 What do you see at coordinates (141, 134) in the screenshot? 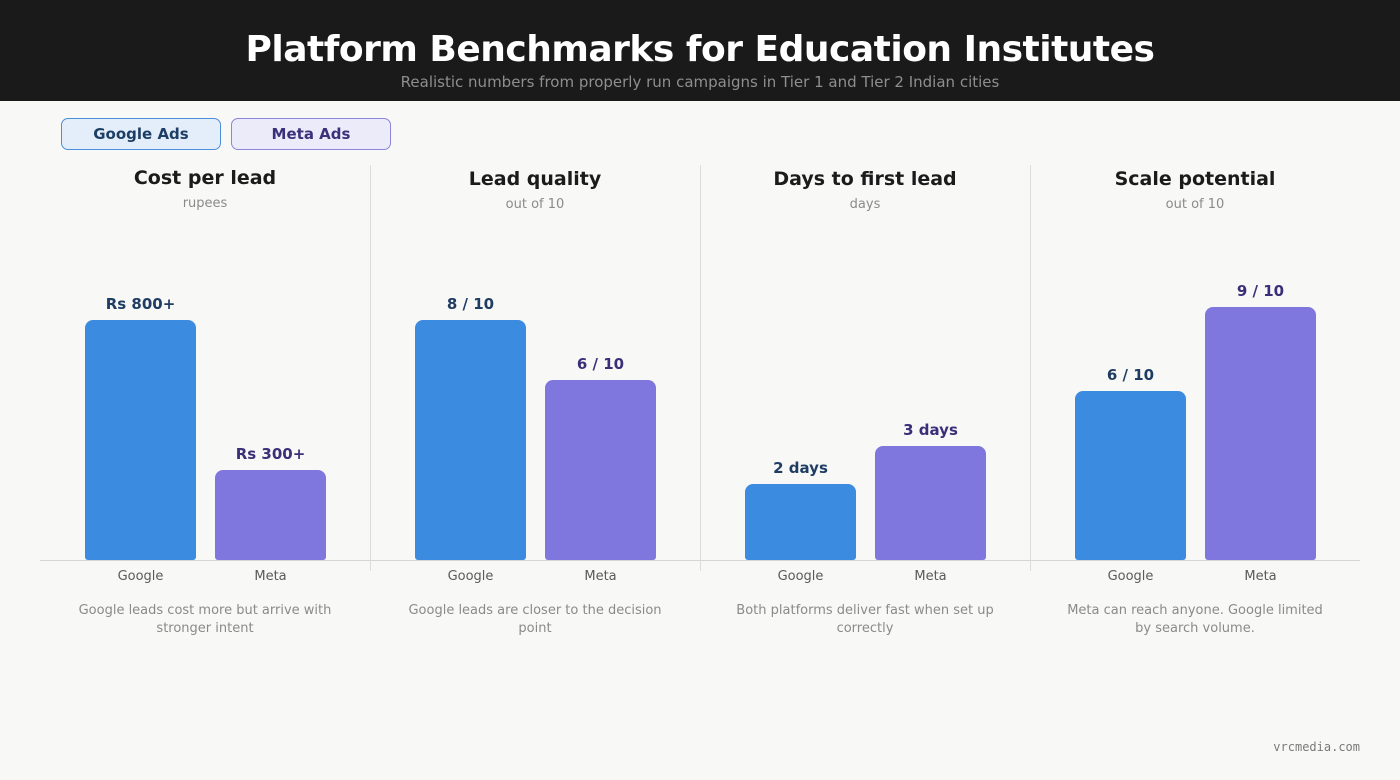
I see `legend-google-ads-button: Google Ads` at bounding box center [141, 134].